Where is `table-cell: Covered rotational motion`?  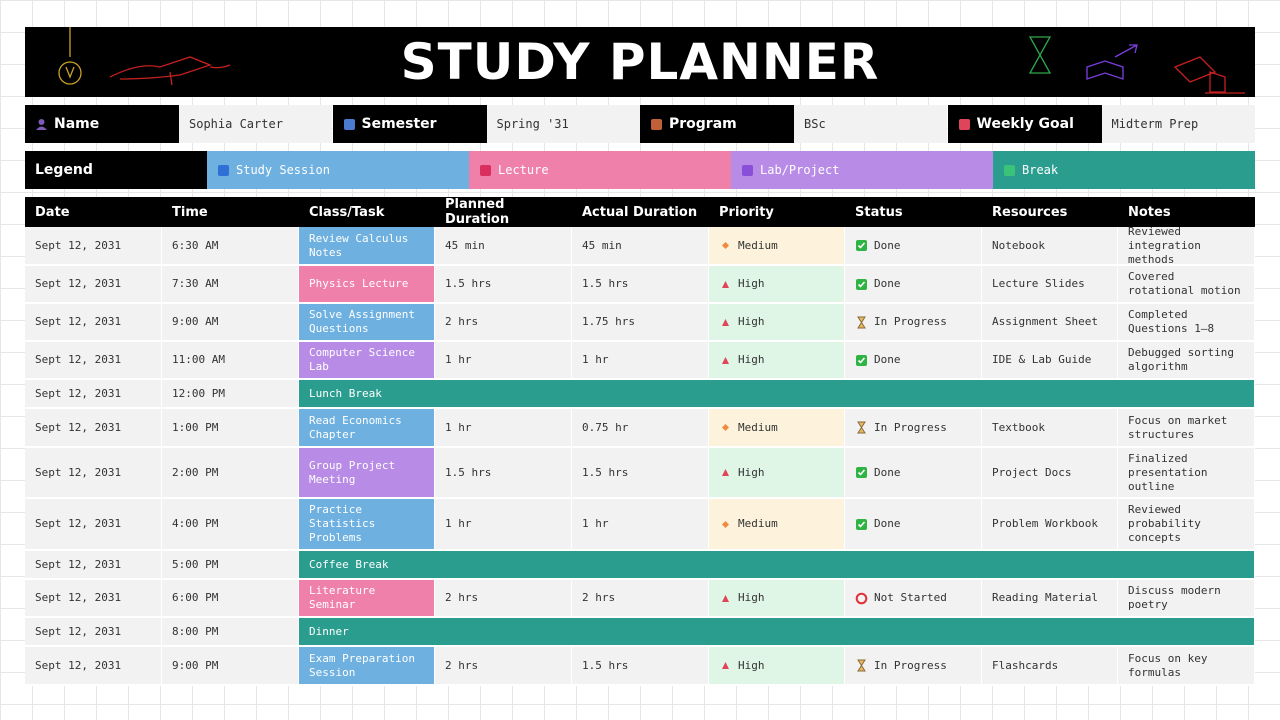 table-cell: Covered rotational motion is located at coordinates (1186, 285).